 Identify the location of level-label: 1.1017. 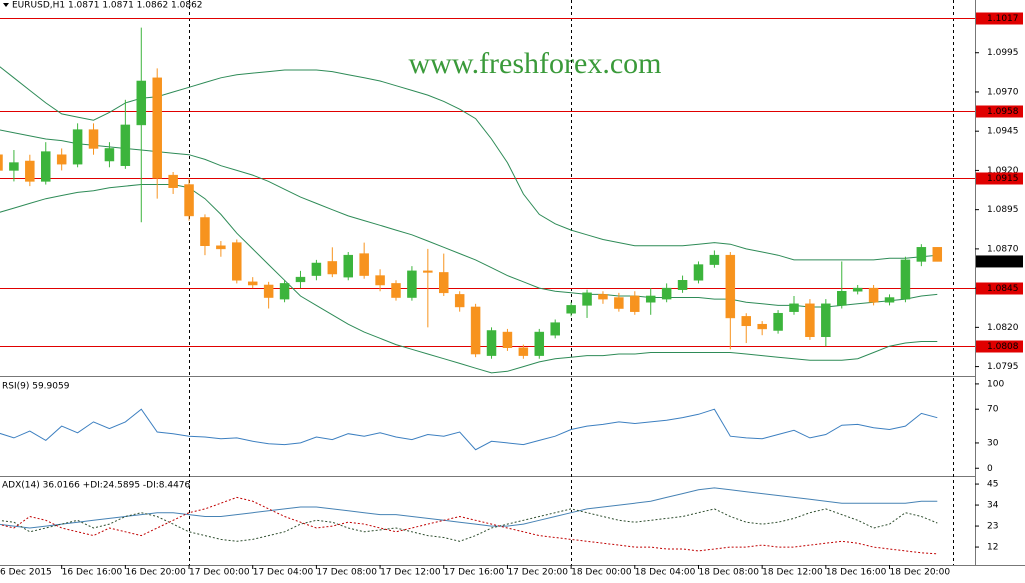
(1003, 19).